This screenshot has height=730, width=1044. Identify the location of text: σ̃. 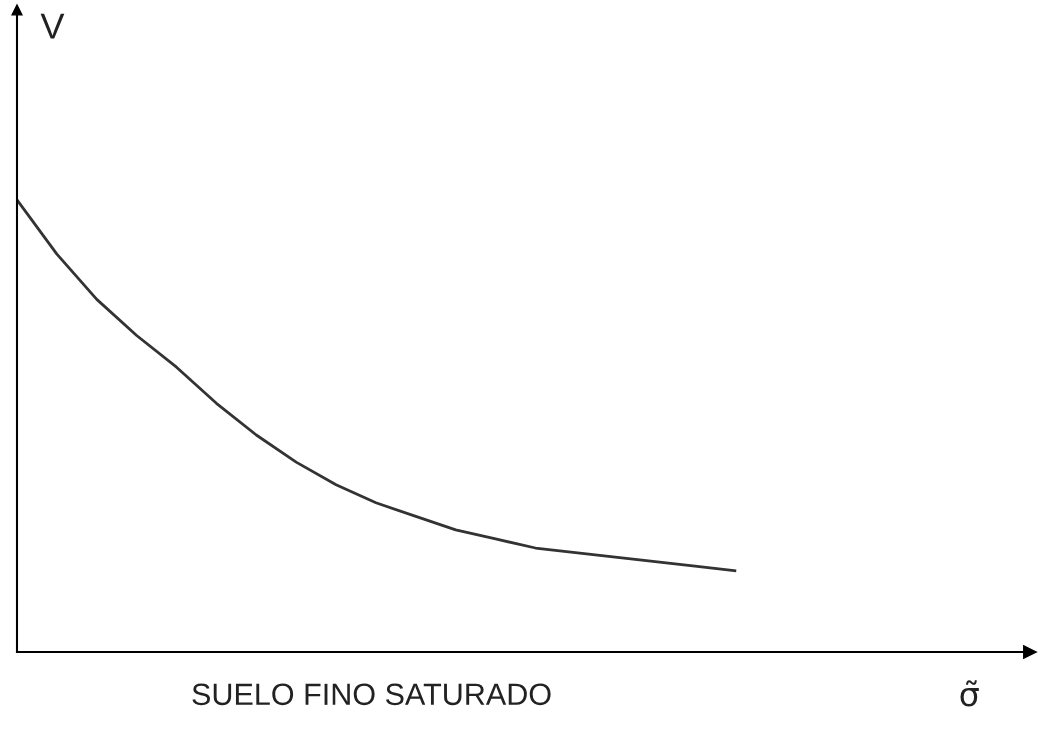
(969, 693).